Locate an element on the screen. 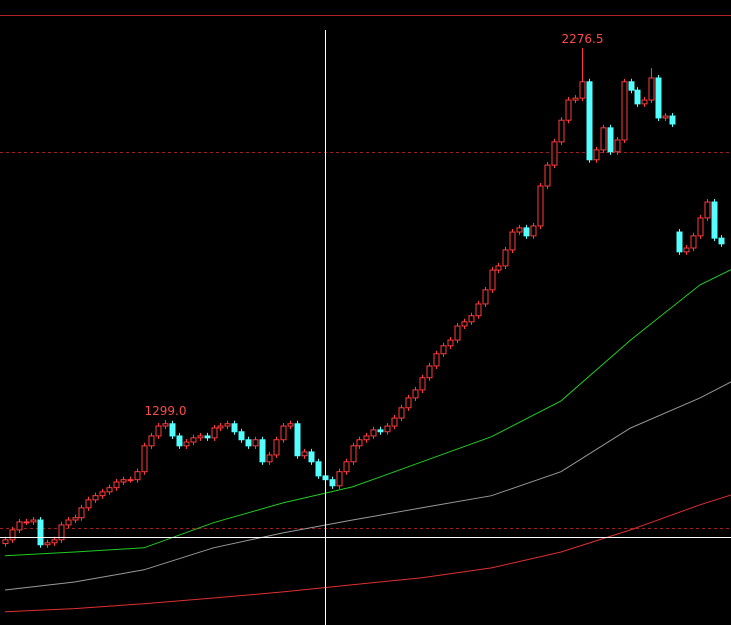 The image size is (731, 625). high-annotation: 2276.5 is located at coordinates (583, 39).